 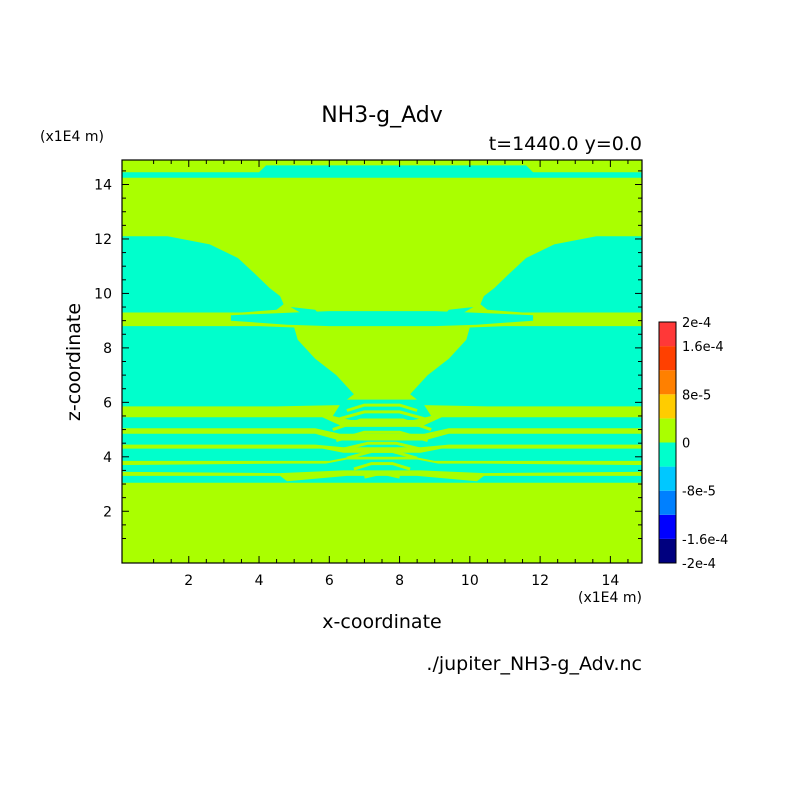 What do you see at coordinates (610, 598) in the screenshot?
I see `x-axis-unit: (x1E4 m)` at bounding box center [610, 598].